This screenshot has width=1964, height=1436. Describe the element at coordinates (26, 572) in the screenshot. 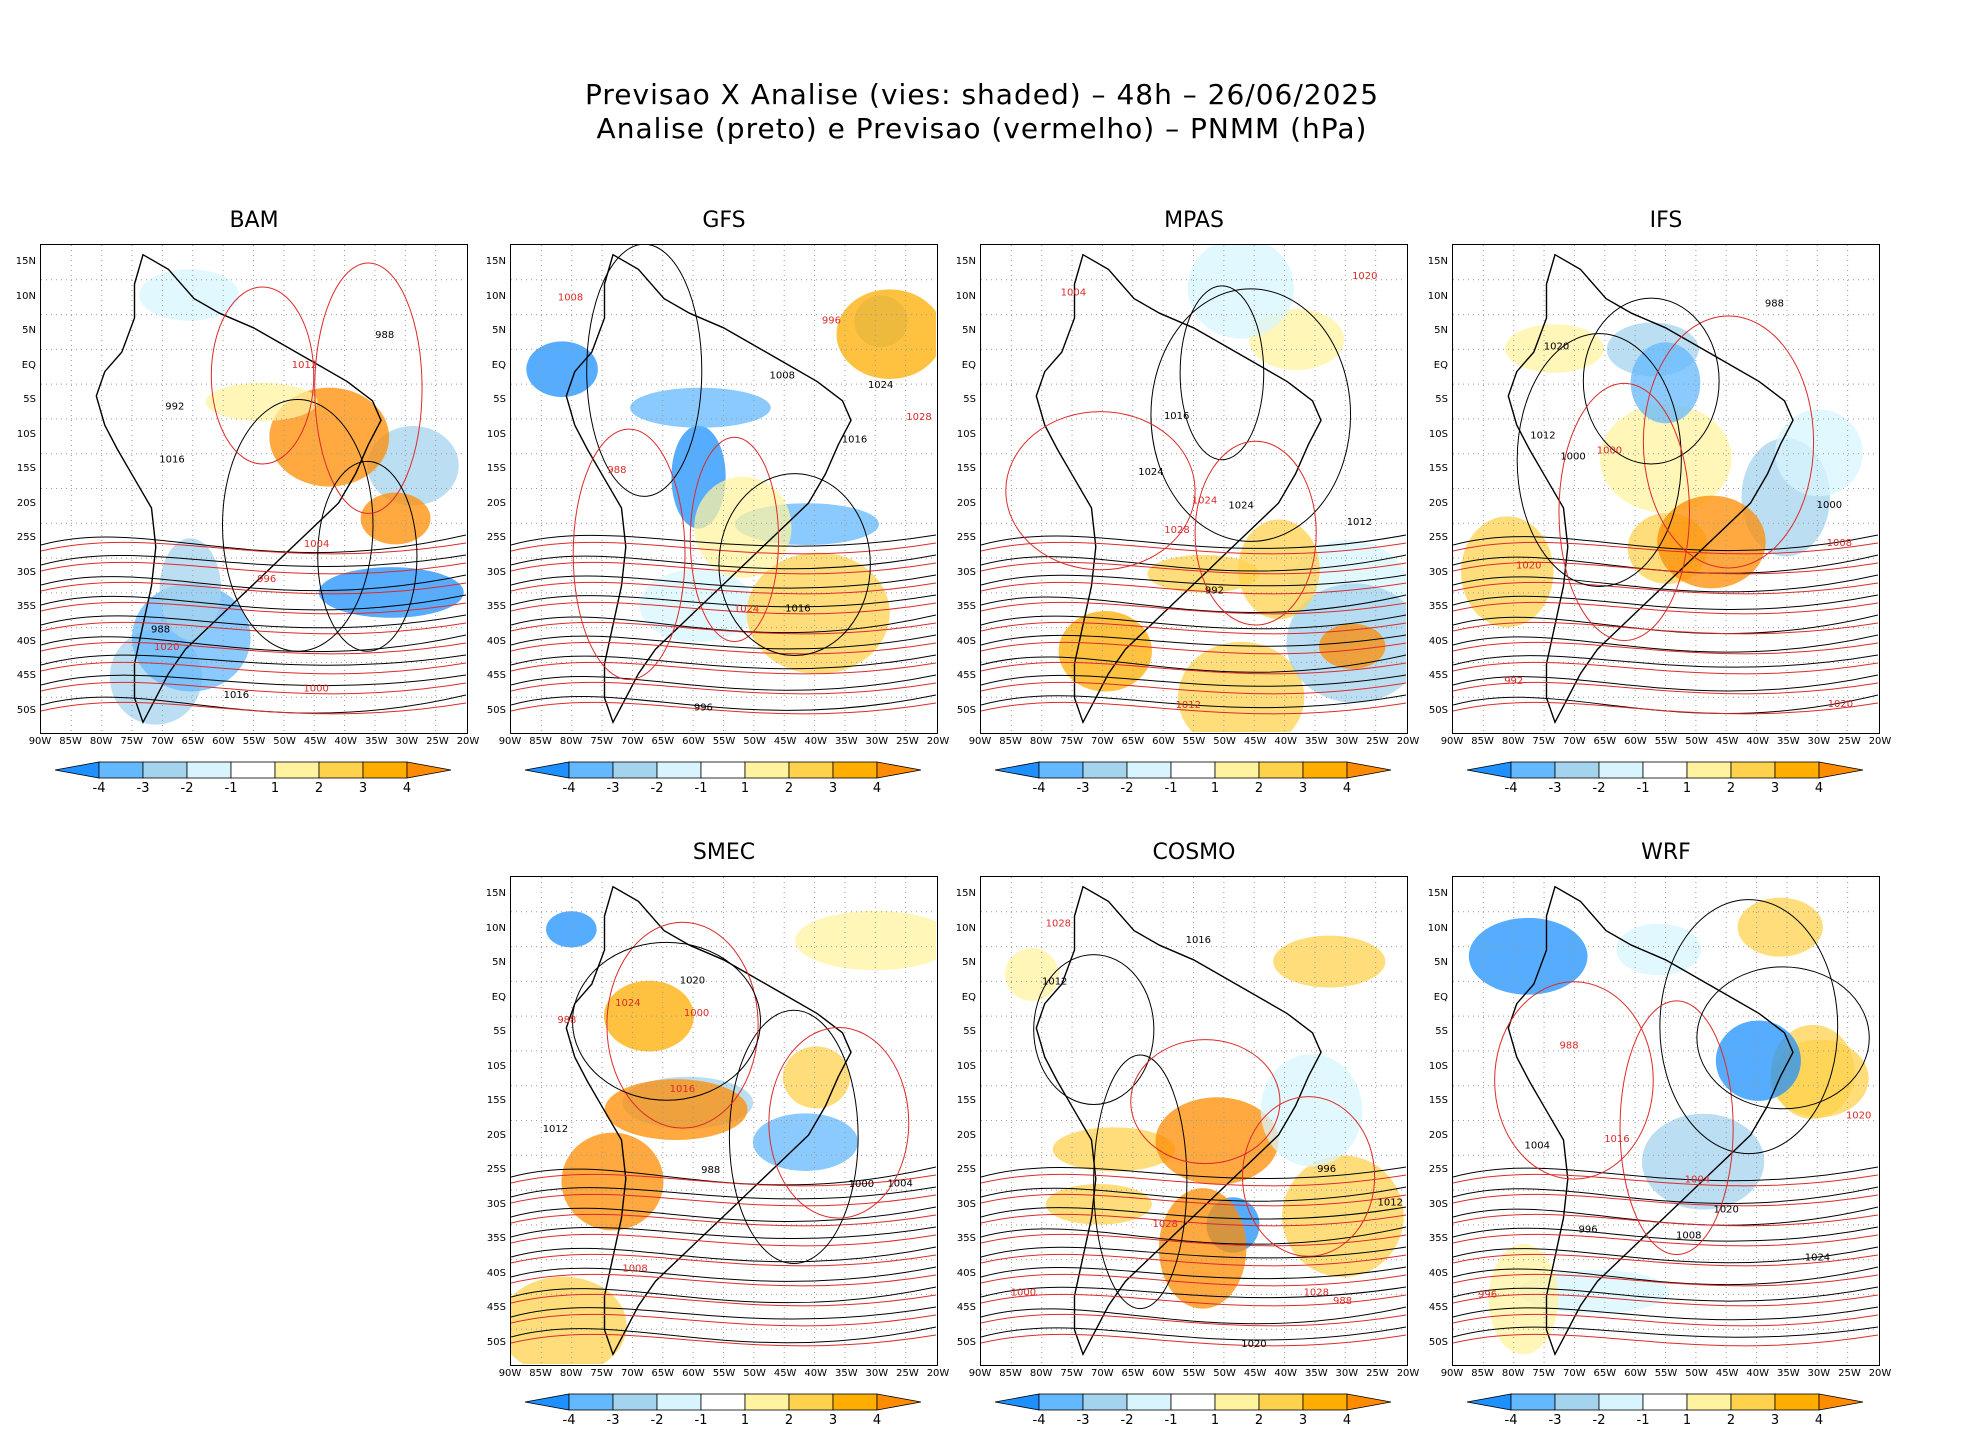

I see `lat-tick-label: 30S` at that location.